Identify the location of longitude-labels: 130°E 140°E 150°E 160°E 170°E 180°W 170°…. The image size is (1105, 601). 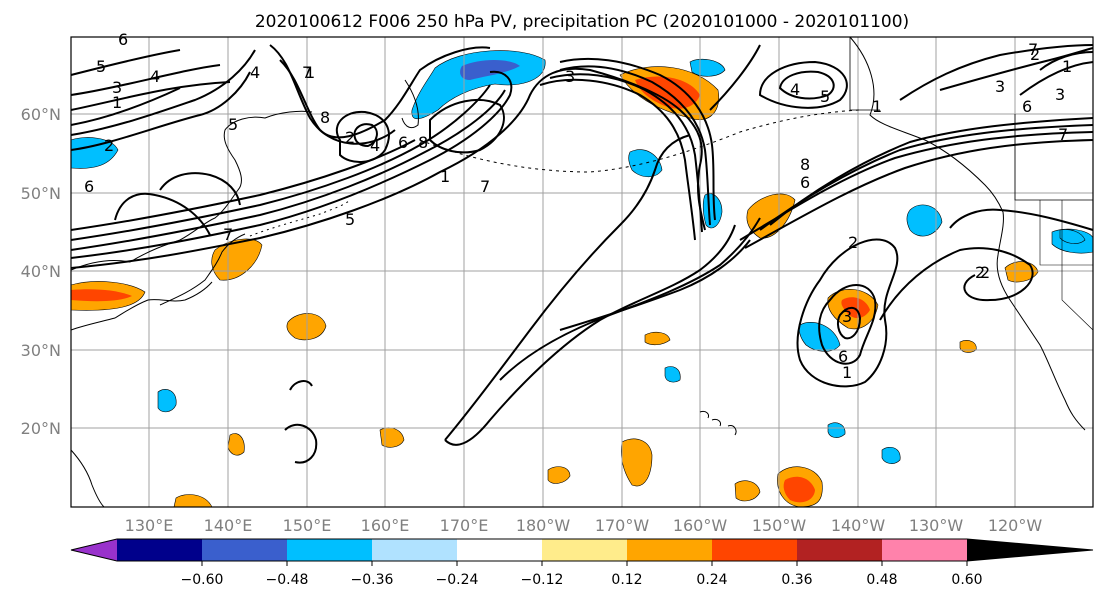
(584, 525).